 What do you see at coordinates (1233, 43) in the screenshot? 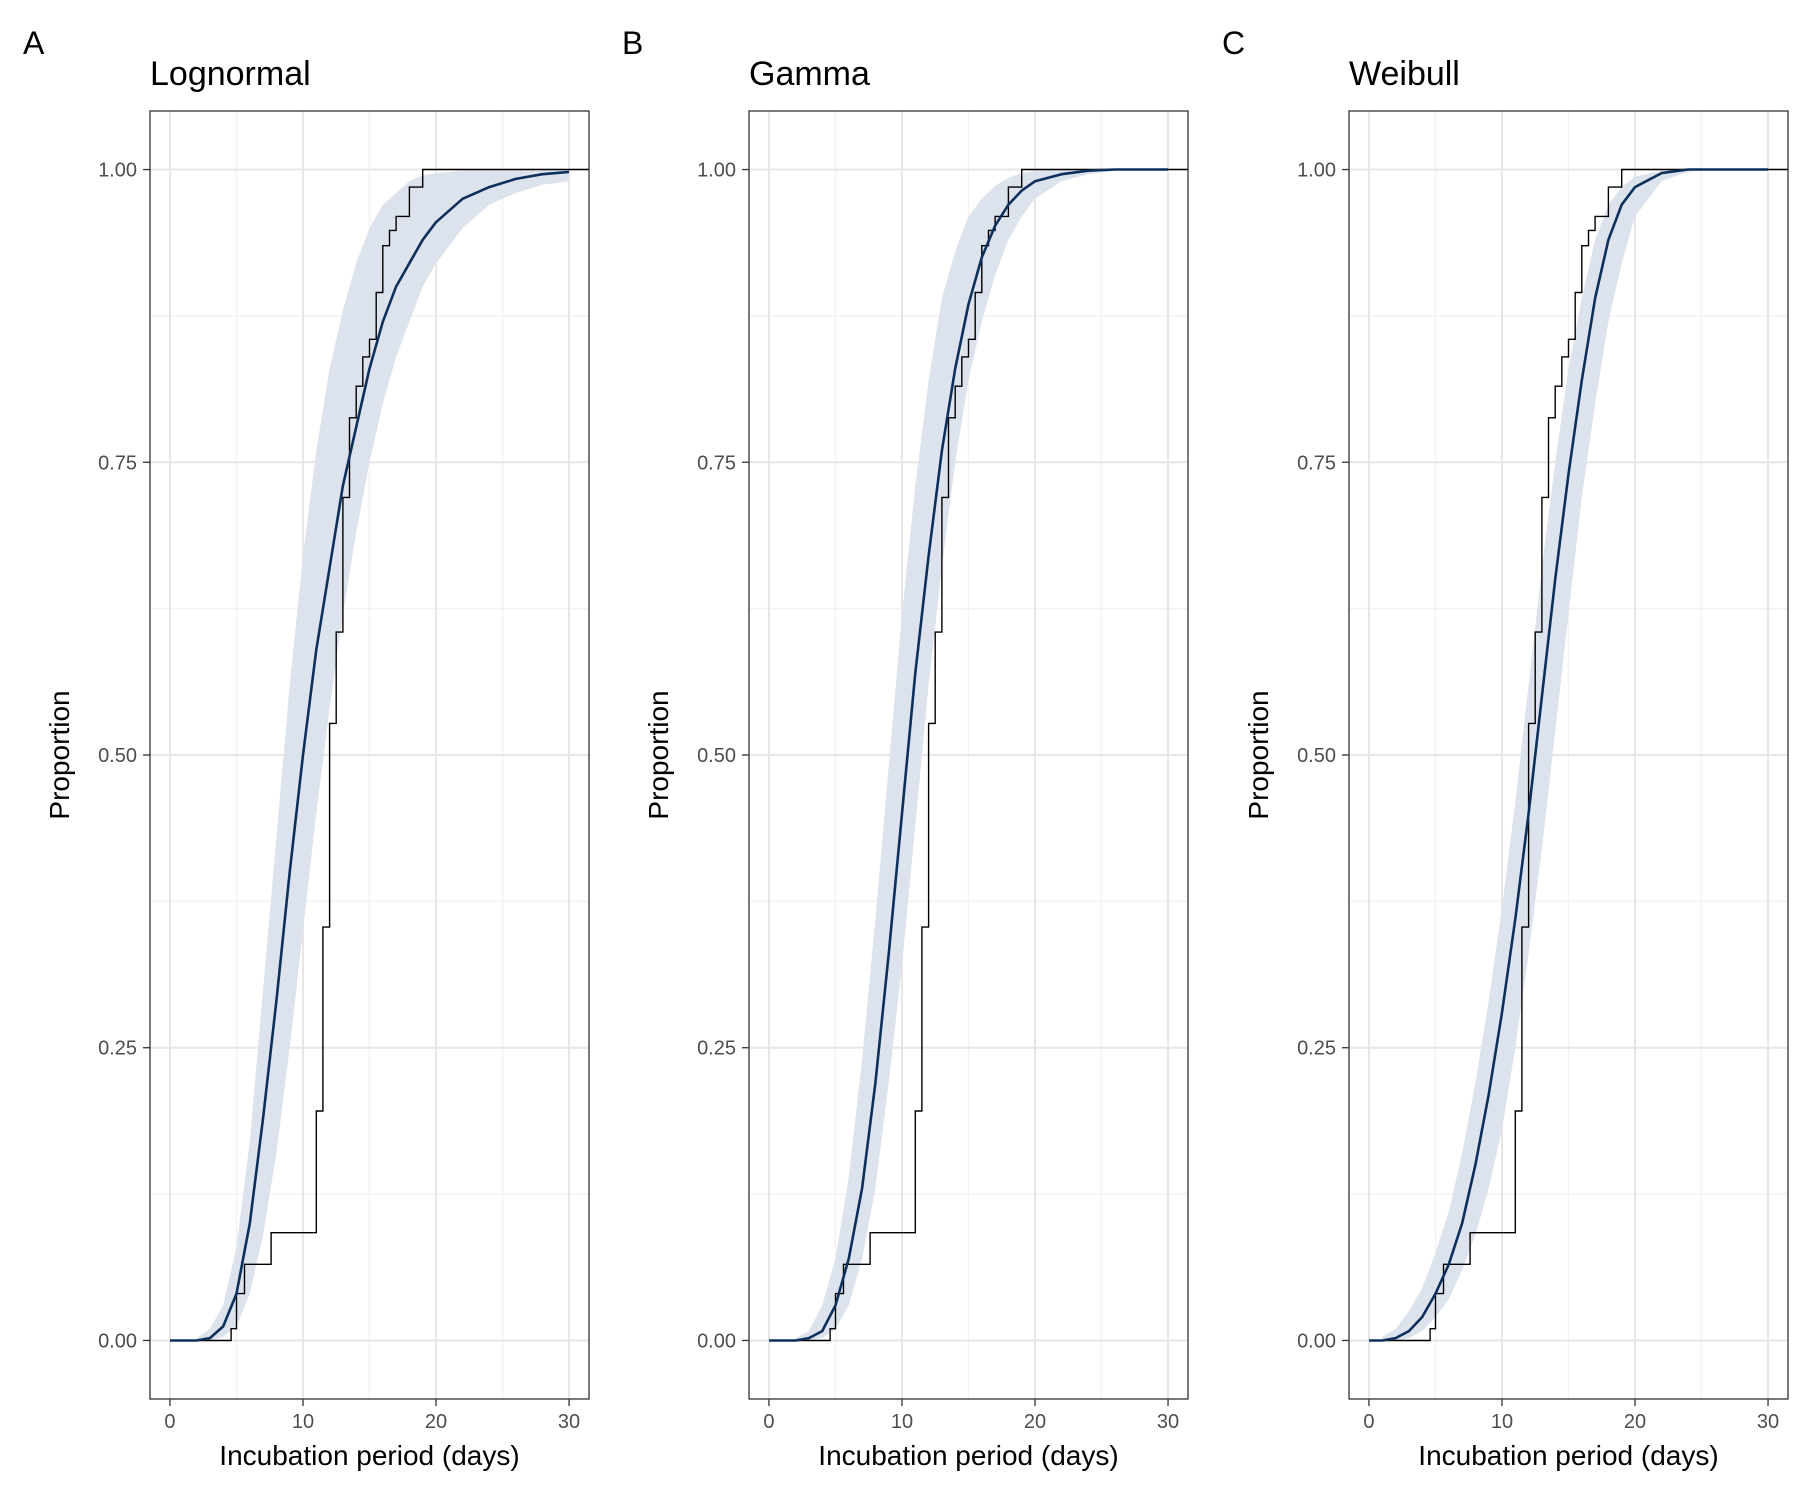
I see `panel-letter: C` at bounding box center [1233, 43].